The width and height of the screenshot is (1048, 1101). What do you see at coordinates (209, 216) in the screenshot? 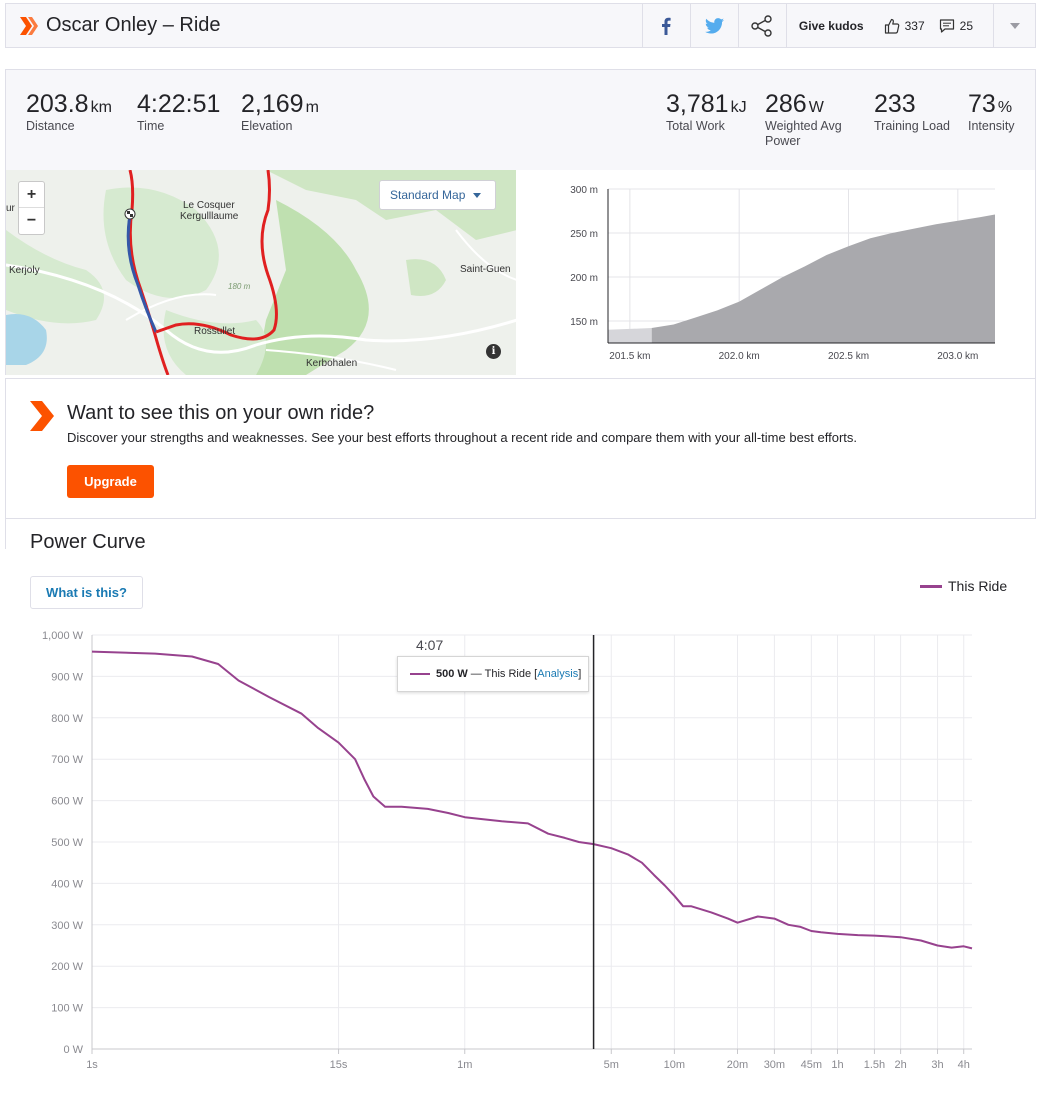
I see `map-place-label: Kergulllaume` at bounding box center [209, 216].